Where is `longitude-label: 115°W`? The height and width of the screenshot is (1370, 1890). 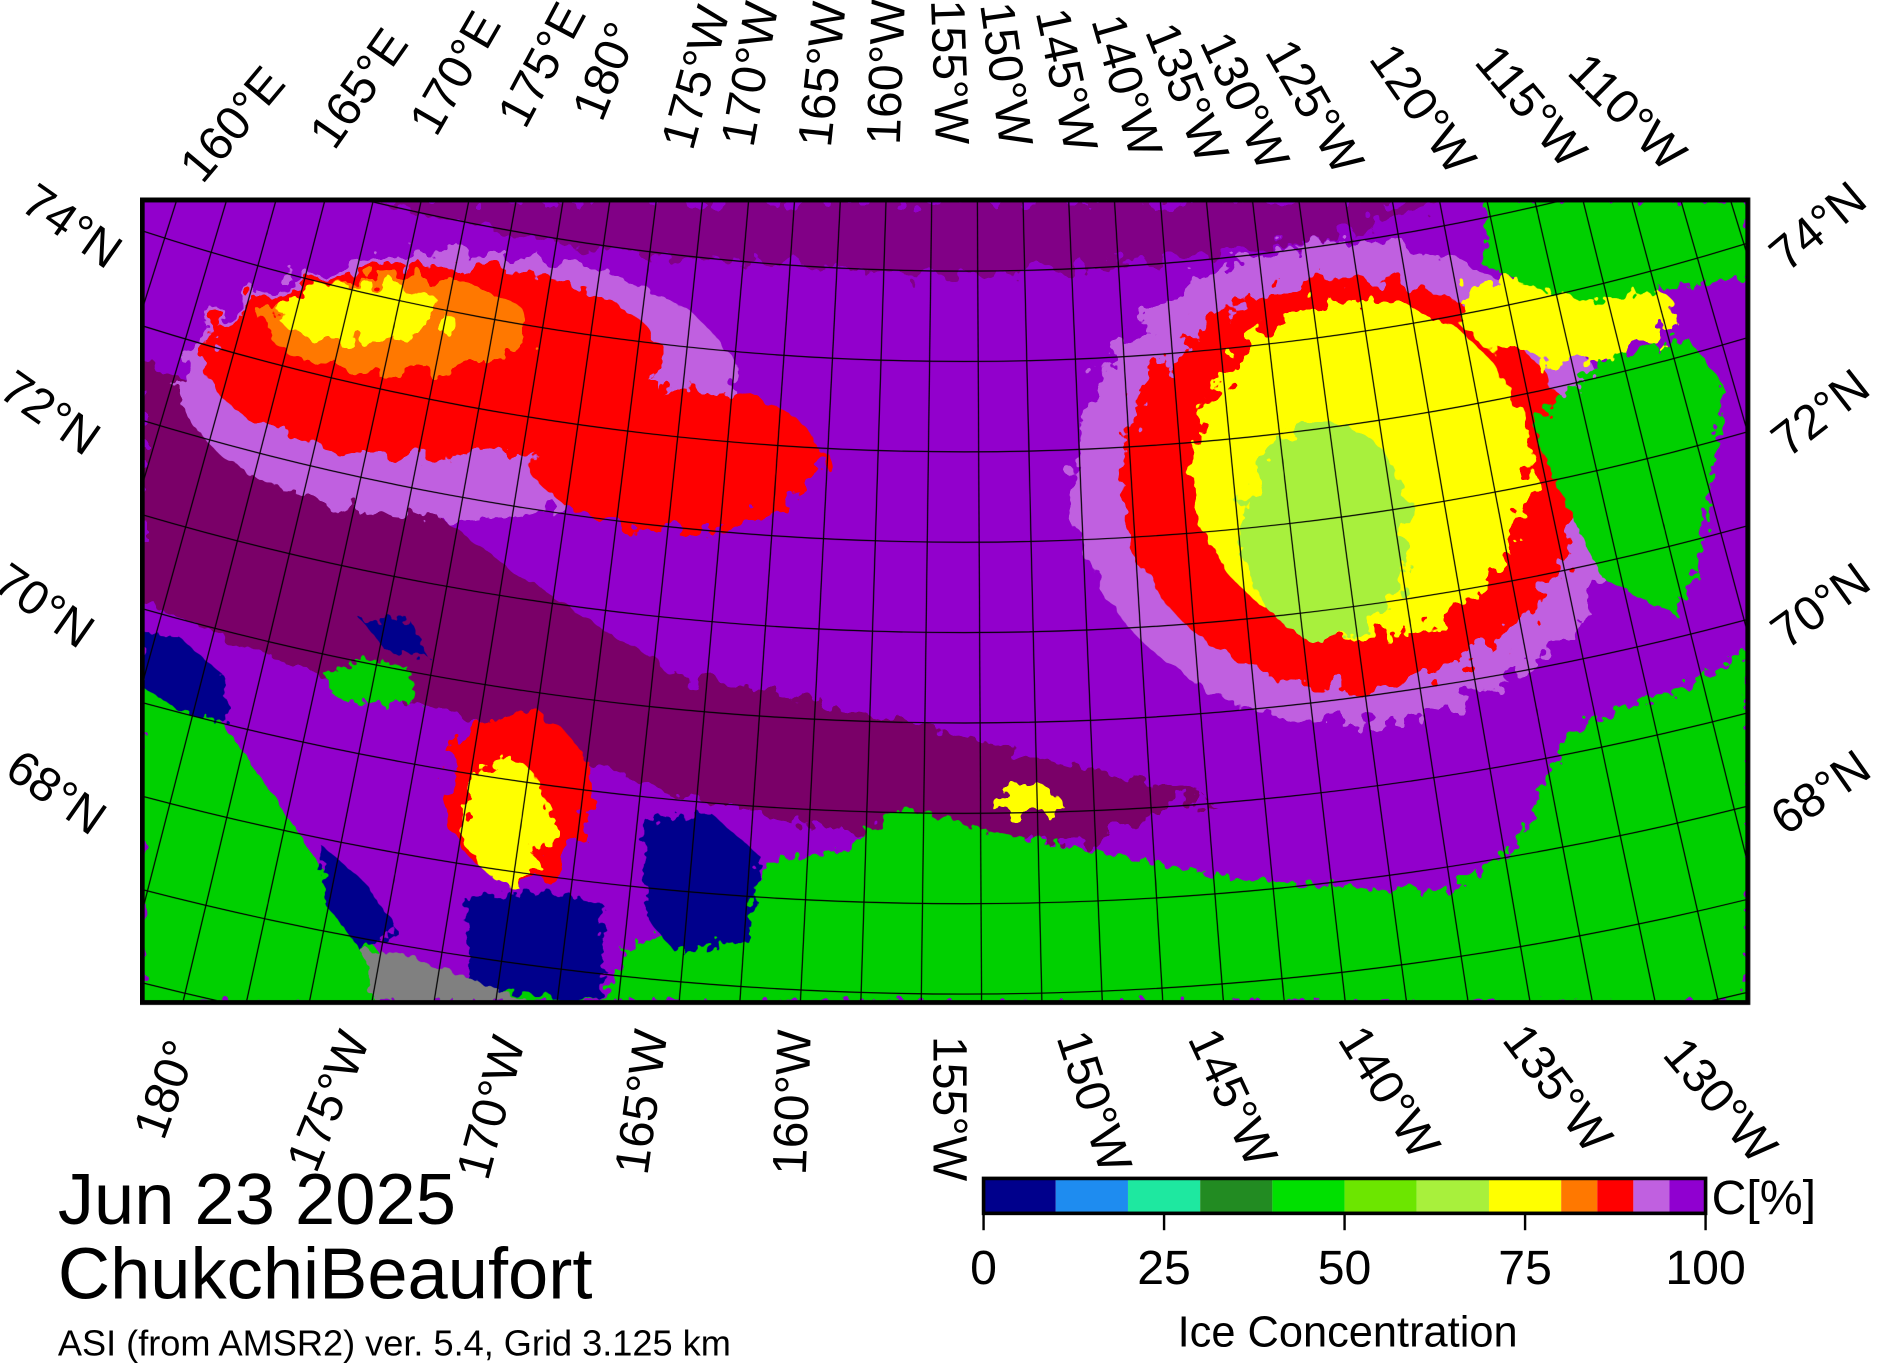 longitude-label: 115°W is located at coordinates (1531, 107).